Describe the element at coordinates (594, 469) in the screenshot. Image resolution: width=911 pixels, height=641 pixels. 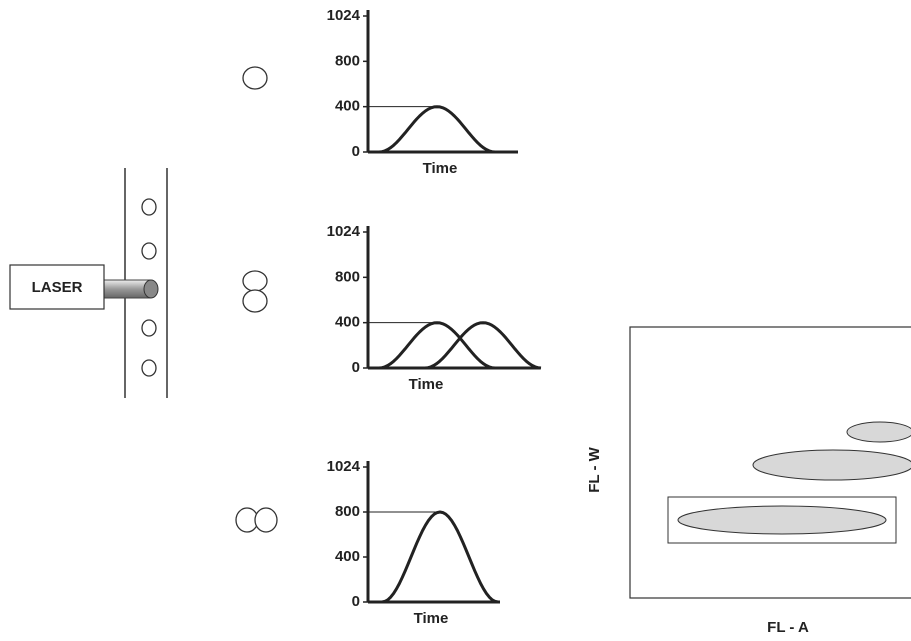
I see `dot-plot-y-label: FL - W` at that location.